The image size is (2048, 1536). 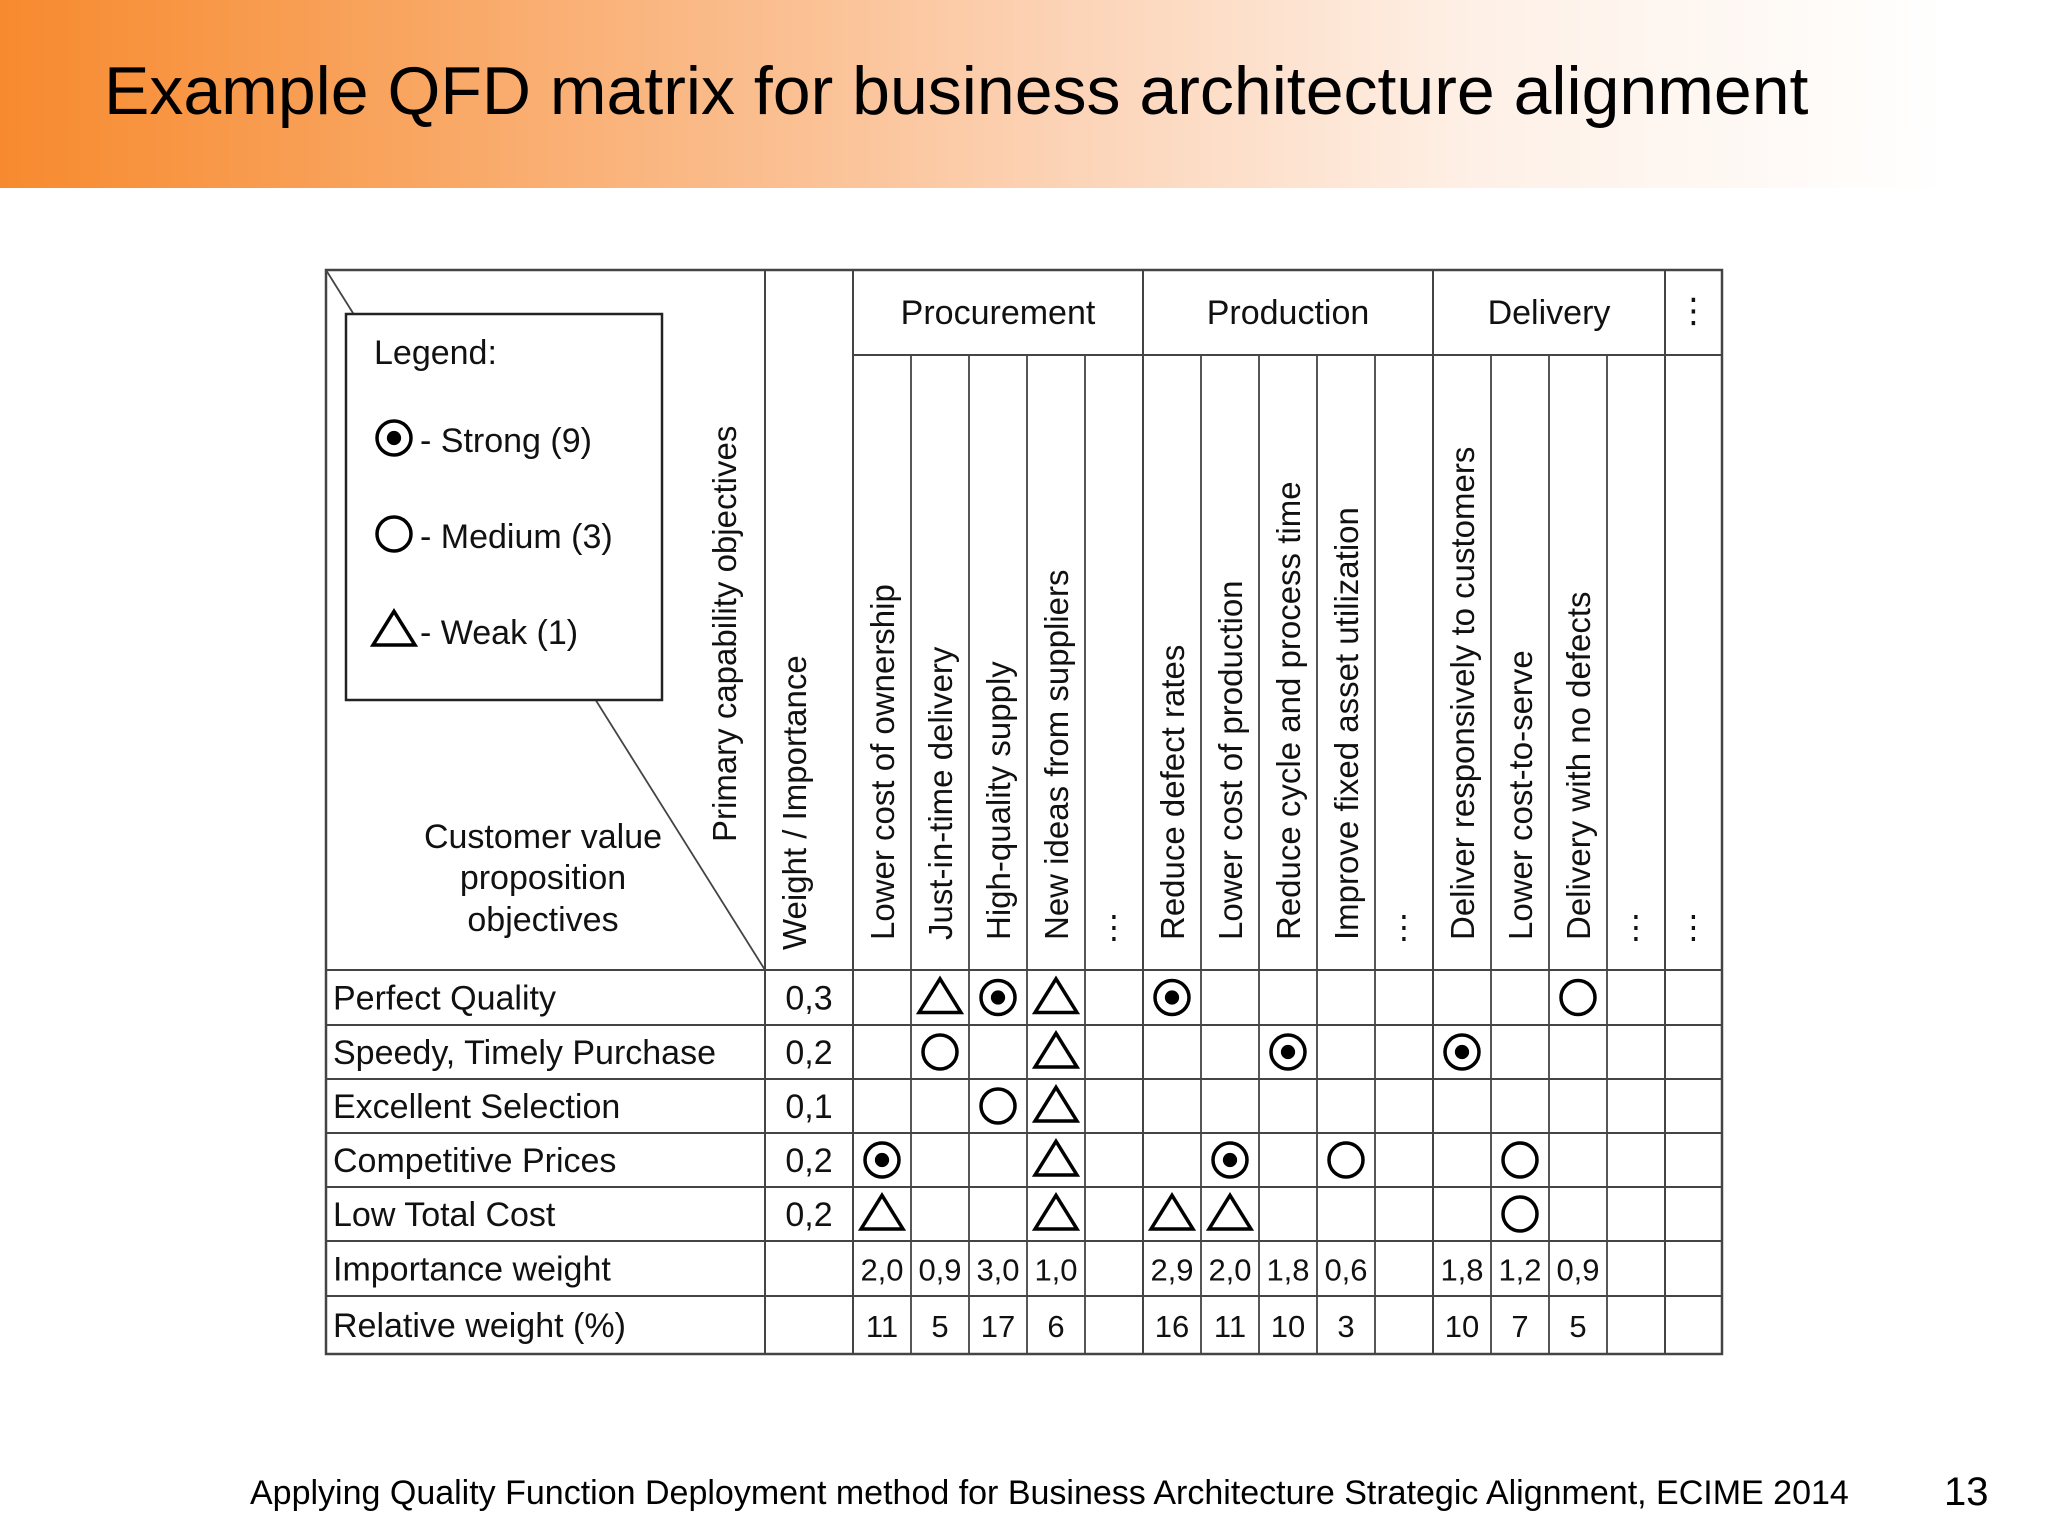 What do you see at coordinates (1345, 1270) in the screenshot?
I see `summary-value: 0,6` at bounding box center [1345, 1270].